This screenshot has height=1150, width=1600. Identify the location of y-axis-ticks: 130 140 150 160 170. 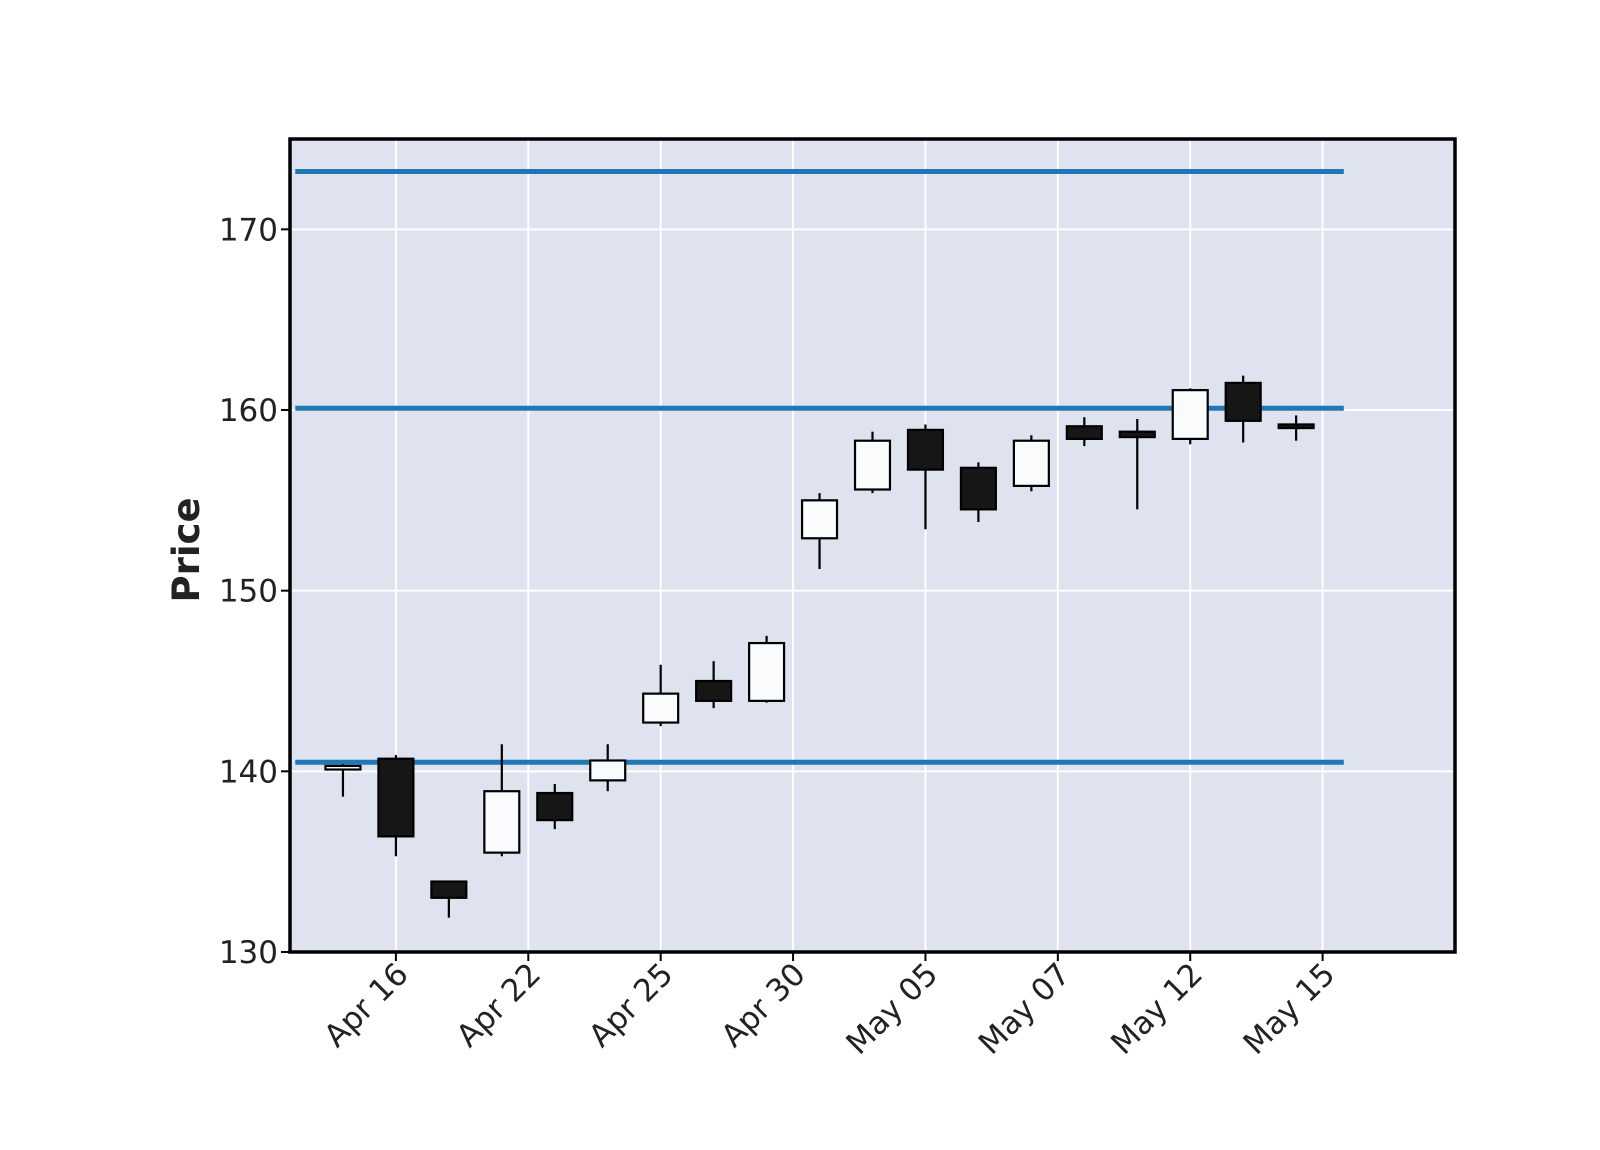
(254, 591).